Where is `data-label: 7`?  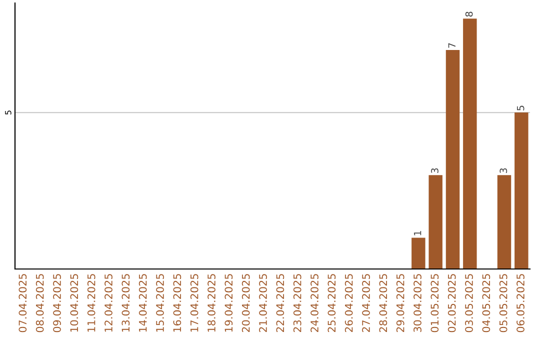
data-label: 7 is located at coordinates (452, 45).